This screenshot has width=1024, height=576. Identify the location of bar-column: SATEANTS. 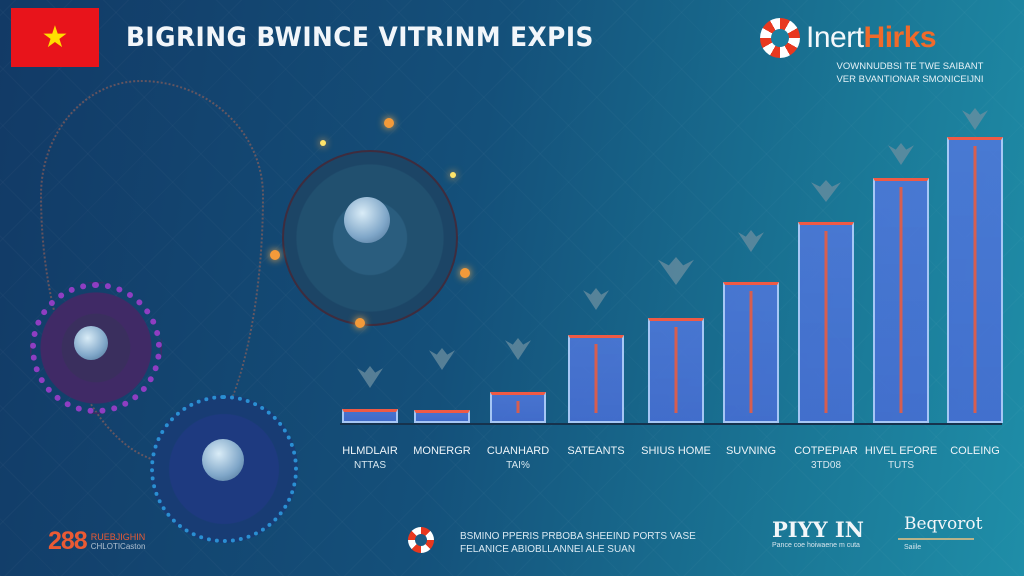
(596, 300).